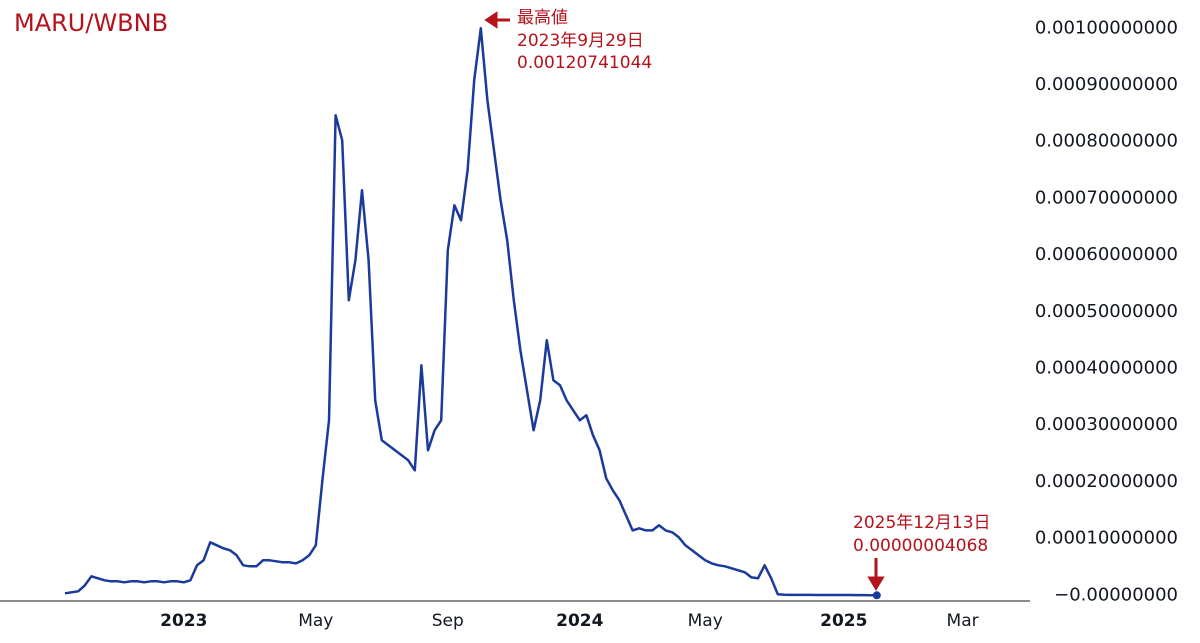 This screenshot has height=643, width=1200. Describe the element at coordinates (1106, 424) in the screenshot. I see `y-tick-label: 0.00030000000` at that location.